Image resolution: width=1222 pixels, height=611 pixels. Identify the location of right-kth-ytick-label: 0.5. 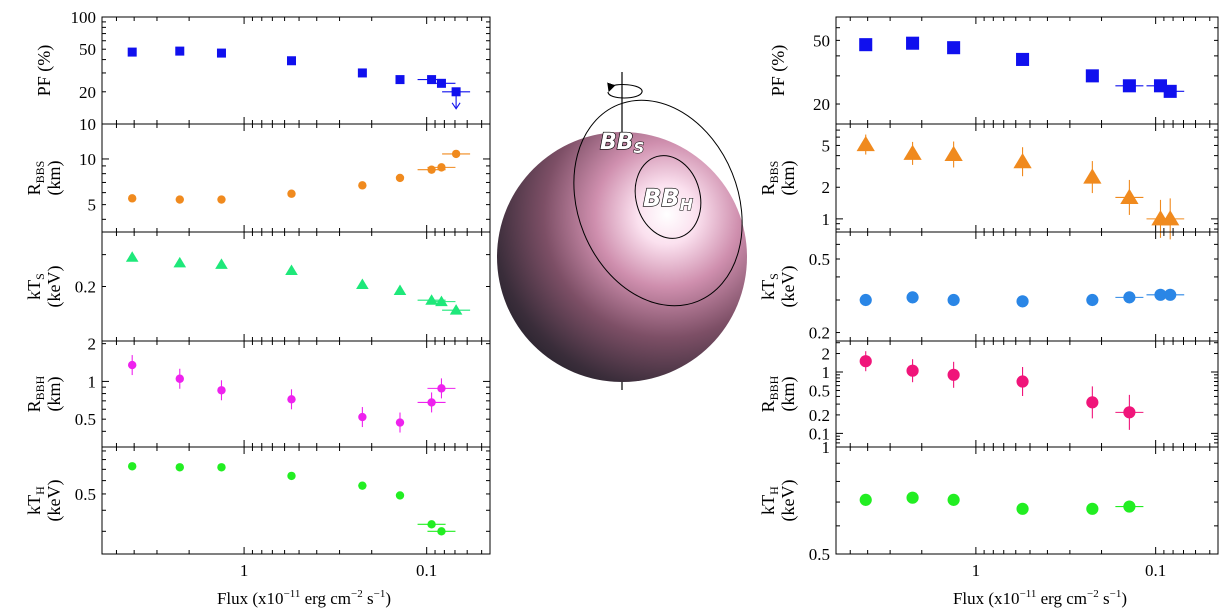
(819, 554).